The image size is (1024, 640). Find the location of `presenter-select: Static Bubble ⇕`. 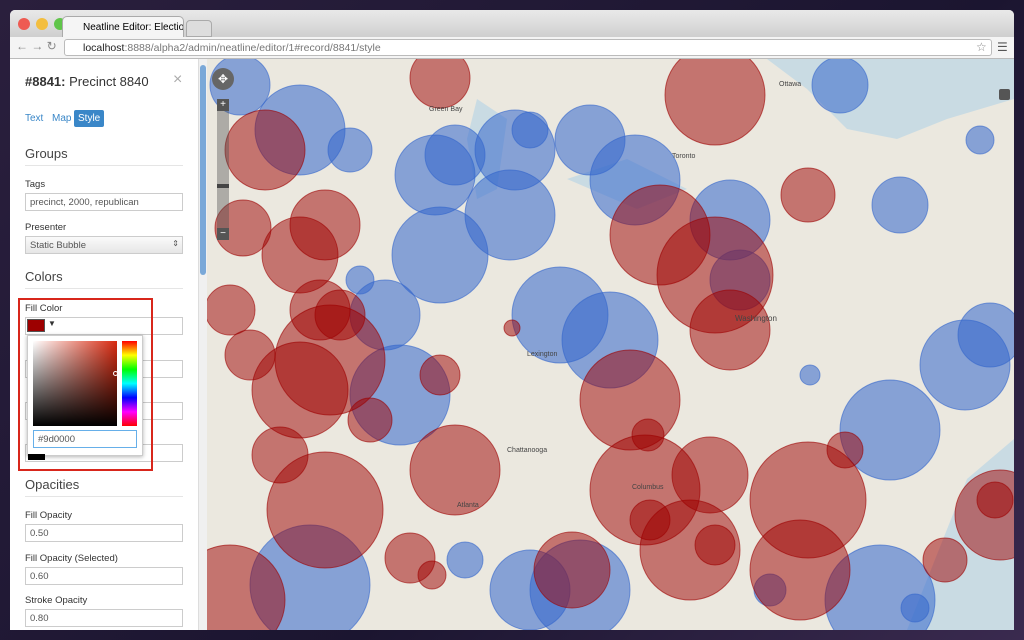

presenter-select: Static Bubble ⇕ is located at coordinates (104, 245).